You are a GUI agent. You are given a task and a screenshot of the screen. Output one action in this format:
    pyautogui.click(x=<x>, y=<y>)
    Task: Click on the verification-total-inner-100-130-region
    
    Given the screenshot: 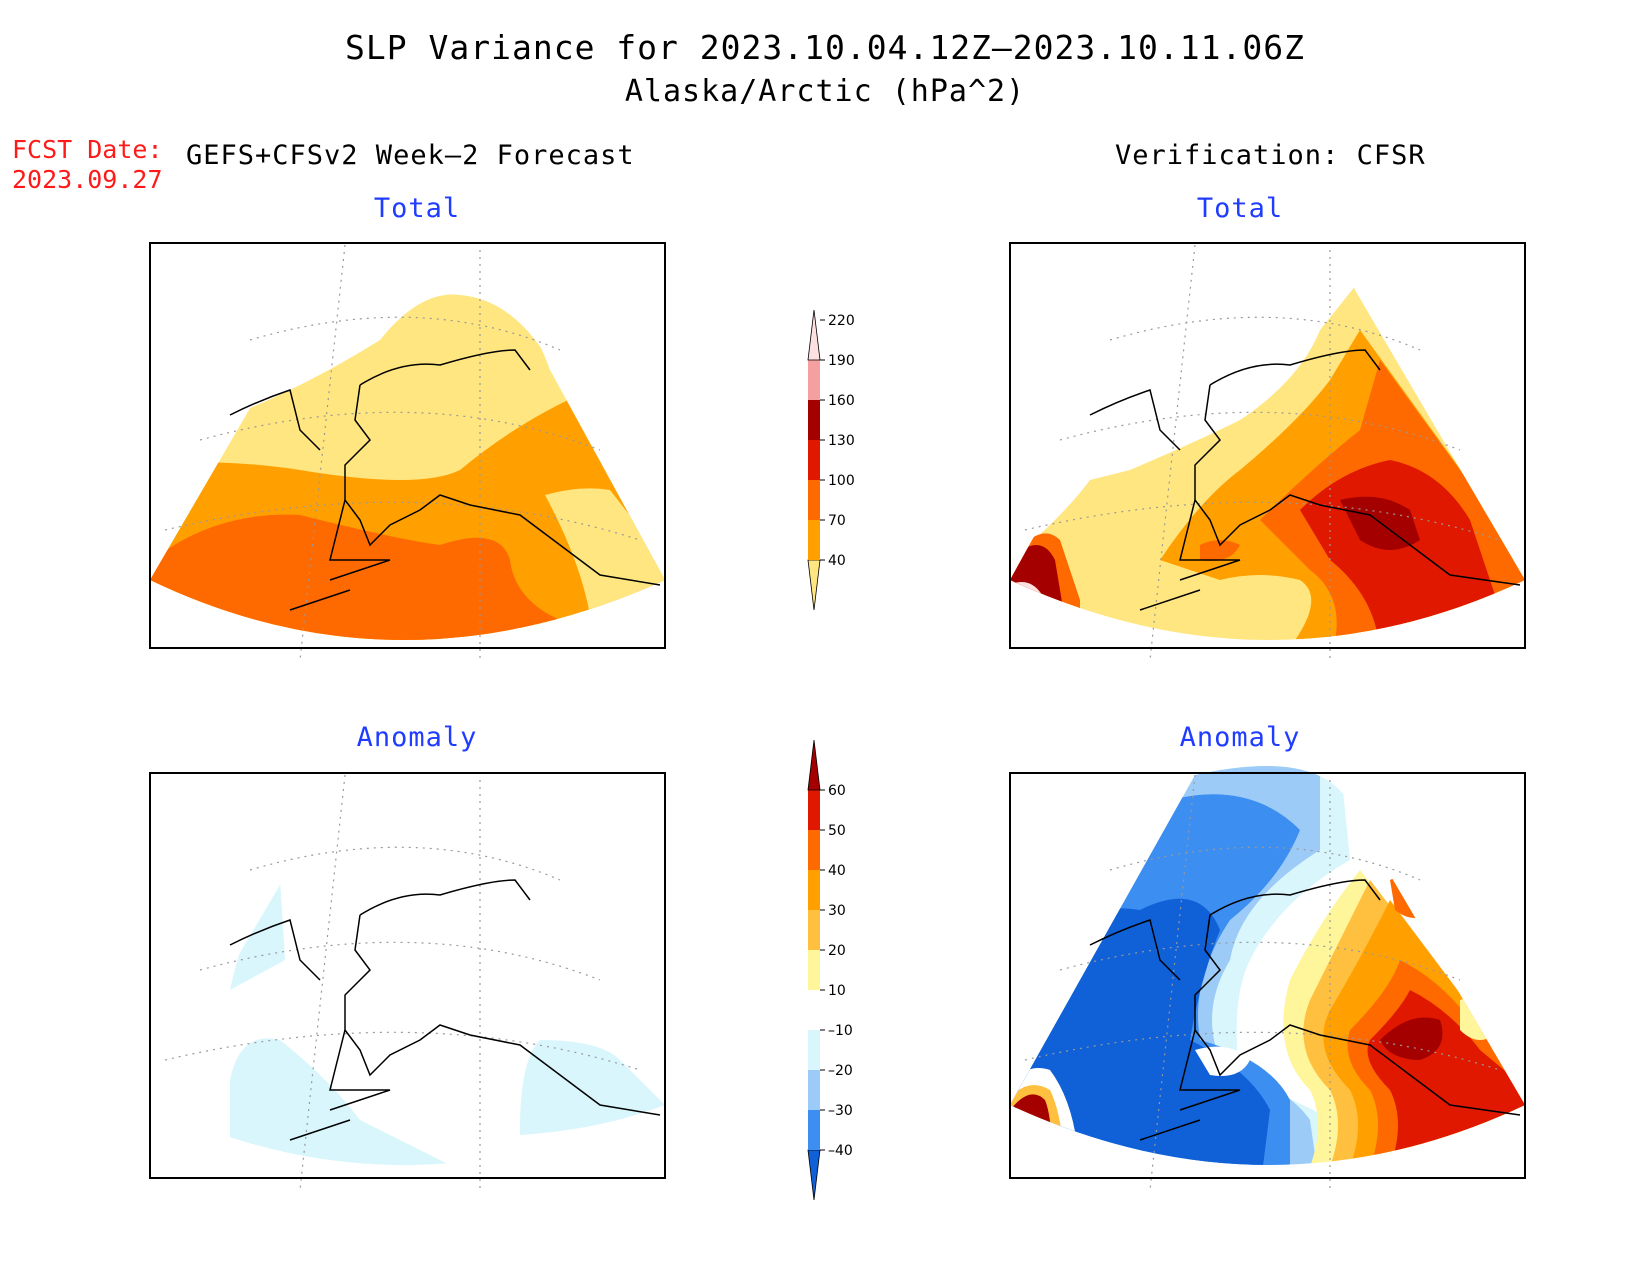 What is the action you would take?
    pyautogui.click(x=1220, y=550)
    